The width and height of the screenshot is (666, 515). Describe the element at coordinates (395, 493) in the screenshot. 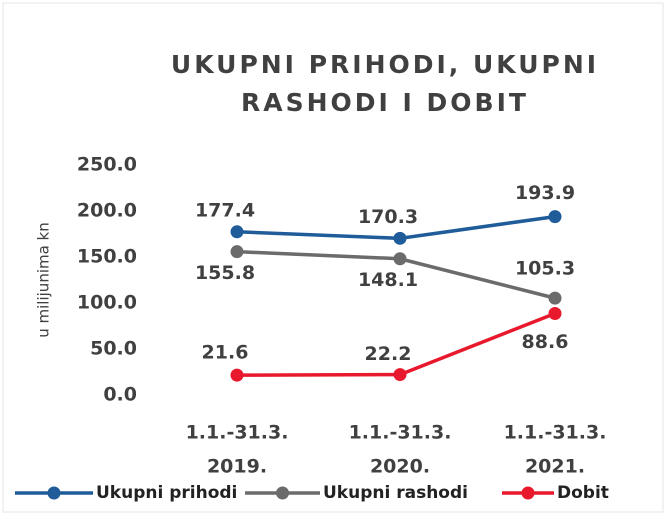

I see `legend-label: Ukupni rashodi` at that location.